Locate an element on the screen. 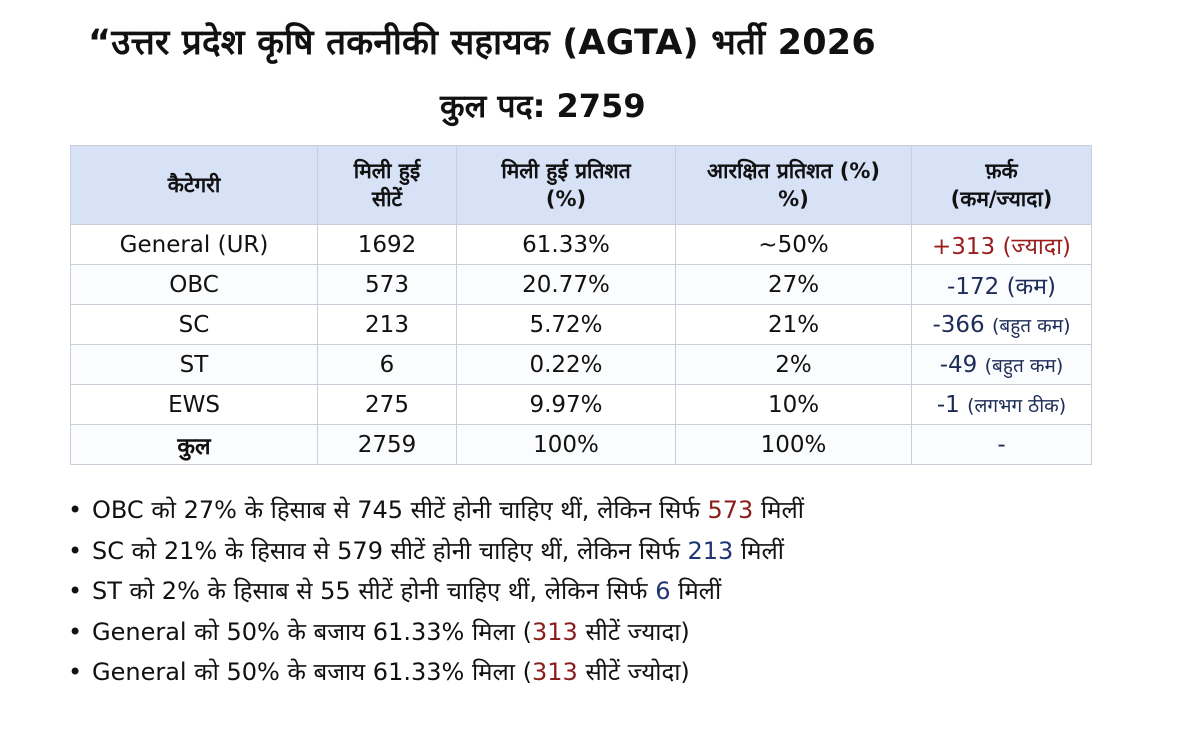 The width and height of the screenshot is (1199, 748). cell-seats: 1692 is located at coordinates (387, 244).